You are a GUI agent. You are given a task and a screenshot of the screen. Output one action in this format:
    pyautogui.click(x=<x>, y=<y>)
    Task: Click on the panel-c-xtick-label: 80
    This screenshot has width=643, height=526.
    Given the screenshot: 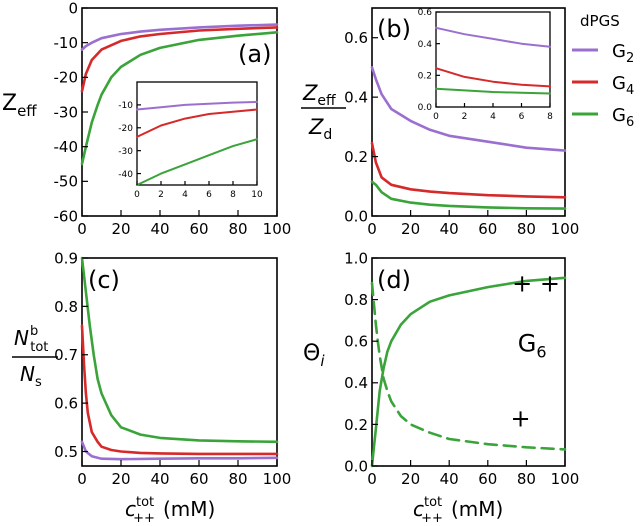 What is the action you would take?
    pyautogui.click(x=237, y=479)
    